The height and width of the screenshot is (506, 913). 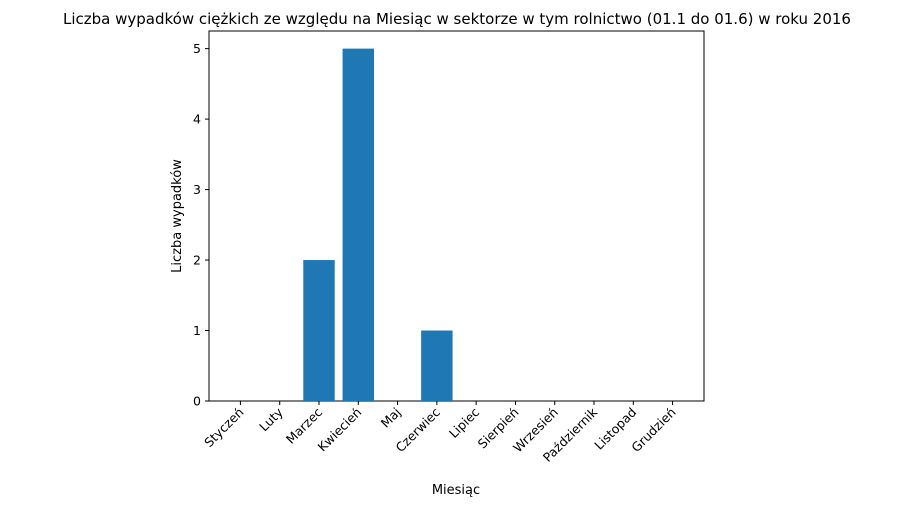 I want to click on y-tick-label: 4, so click(x=197, y=119).